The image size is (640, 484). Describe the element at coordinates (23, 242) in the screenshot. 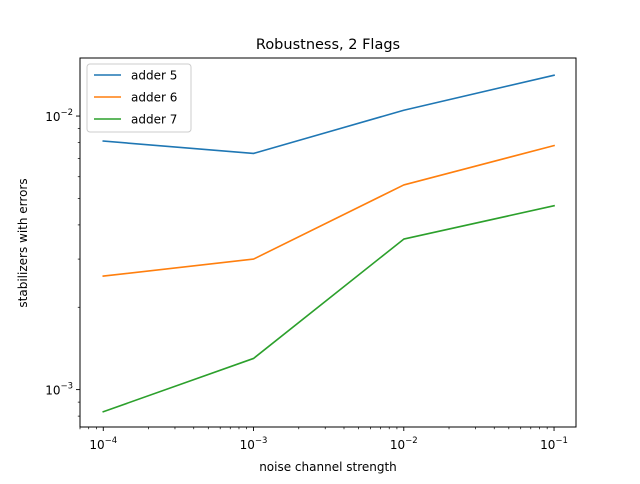

I see `y-axis-label: stabilizers with errors` at that location.